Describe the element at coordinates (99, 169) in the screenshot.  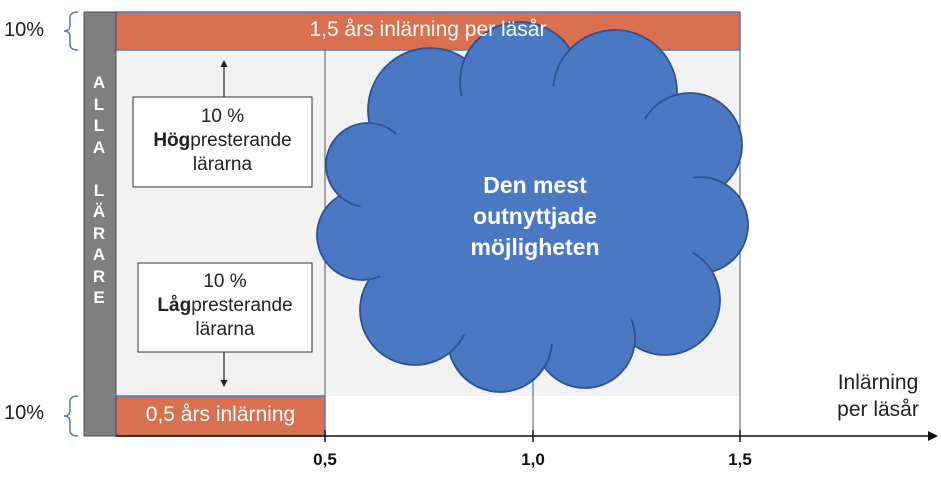
I see `side-letter` at that location.